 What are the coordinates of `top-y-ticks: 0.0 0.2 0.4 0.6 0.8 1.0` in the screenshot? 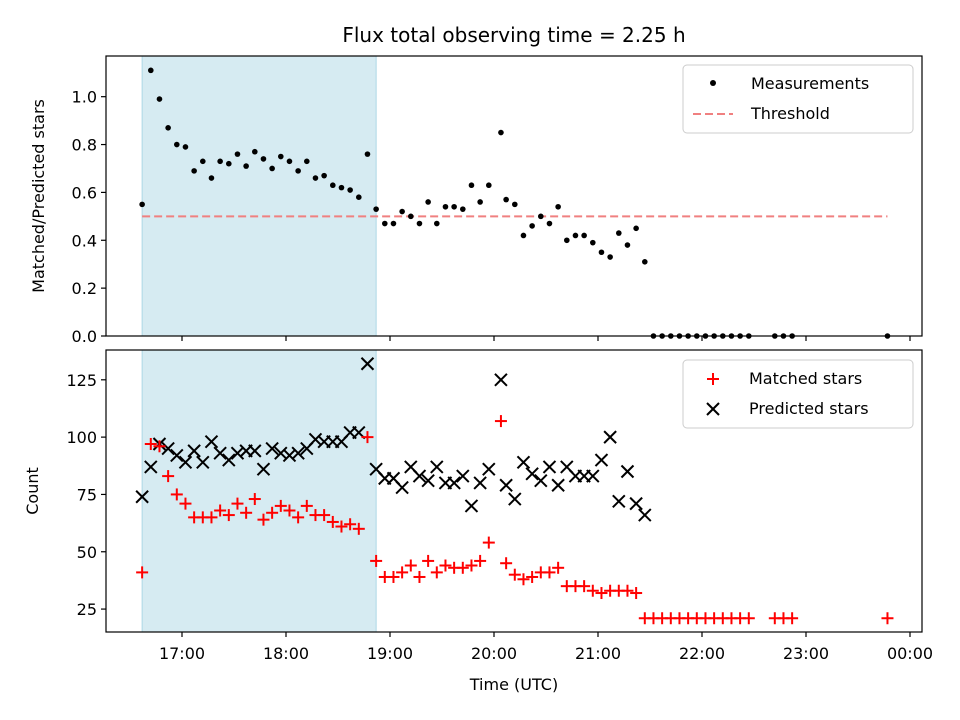 It's located at (89, 217).